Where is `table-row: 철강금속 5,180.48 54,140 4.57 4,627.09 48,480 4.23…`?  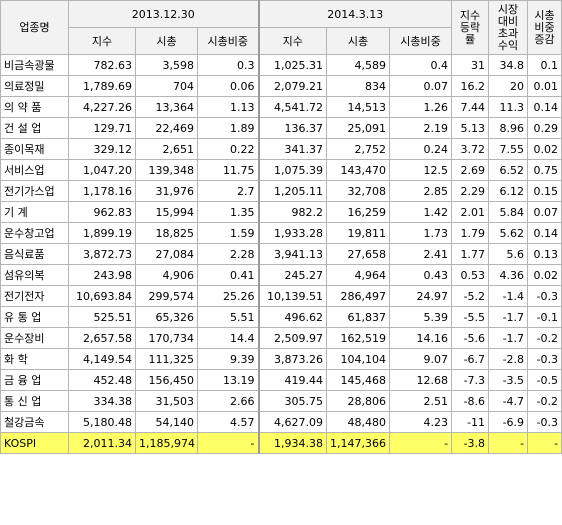
table-row: 철강금속 5,180.48 54,140 4.57 4,627.09 48,480 4.23… is located at coordinates (281, 422).